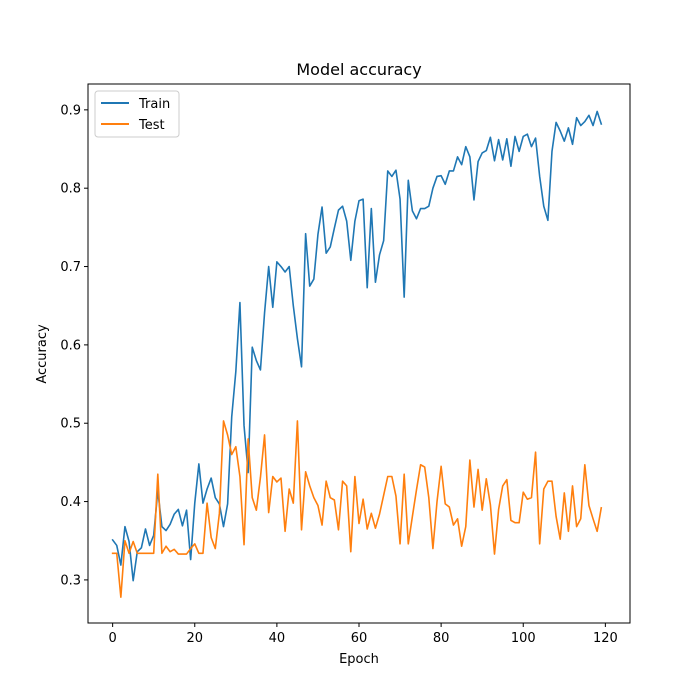 This screenshot has width=700, height=700. What do you see at coordinates (441, 638) in the screenshot?
I see `x-tick-label: 80` at bounding box center [441, 638].